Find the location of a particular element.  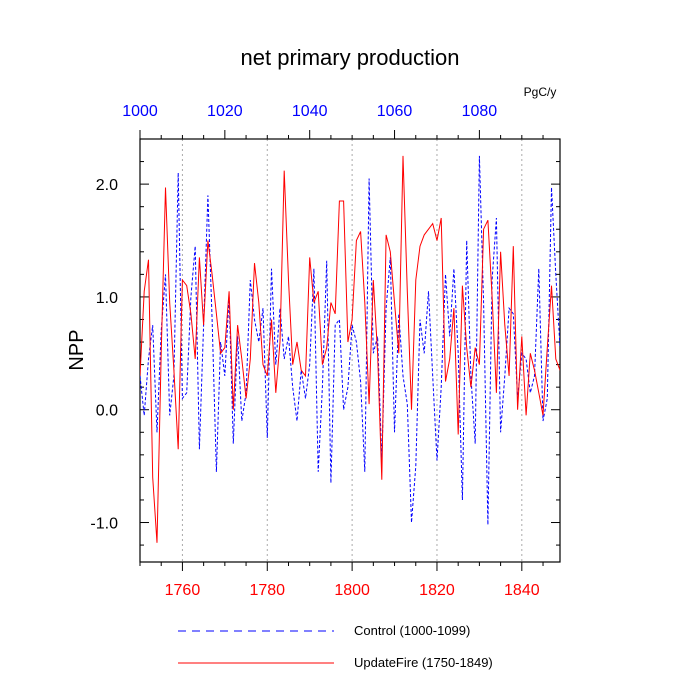

units-label: PgC/y is located at coordinates (540, 92).